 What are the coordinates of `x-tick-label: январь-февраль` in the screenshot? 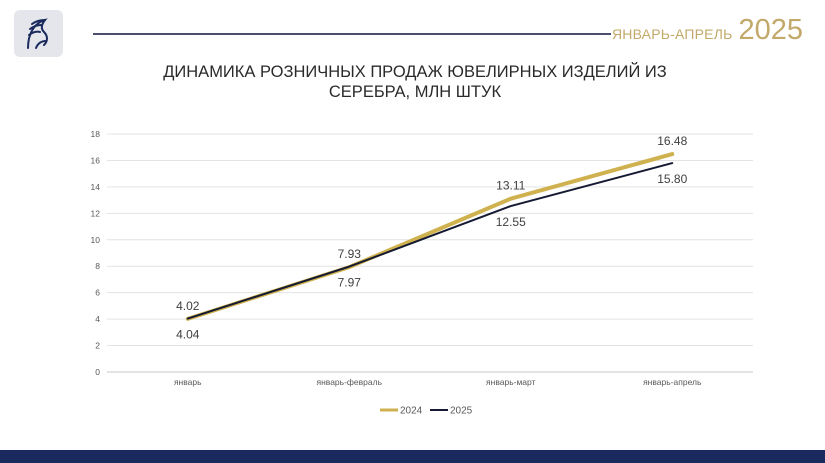 It's located at (349, 382).